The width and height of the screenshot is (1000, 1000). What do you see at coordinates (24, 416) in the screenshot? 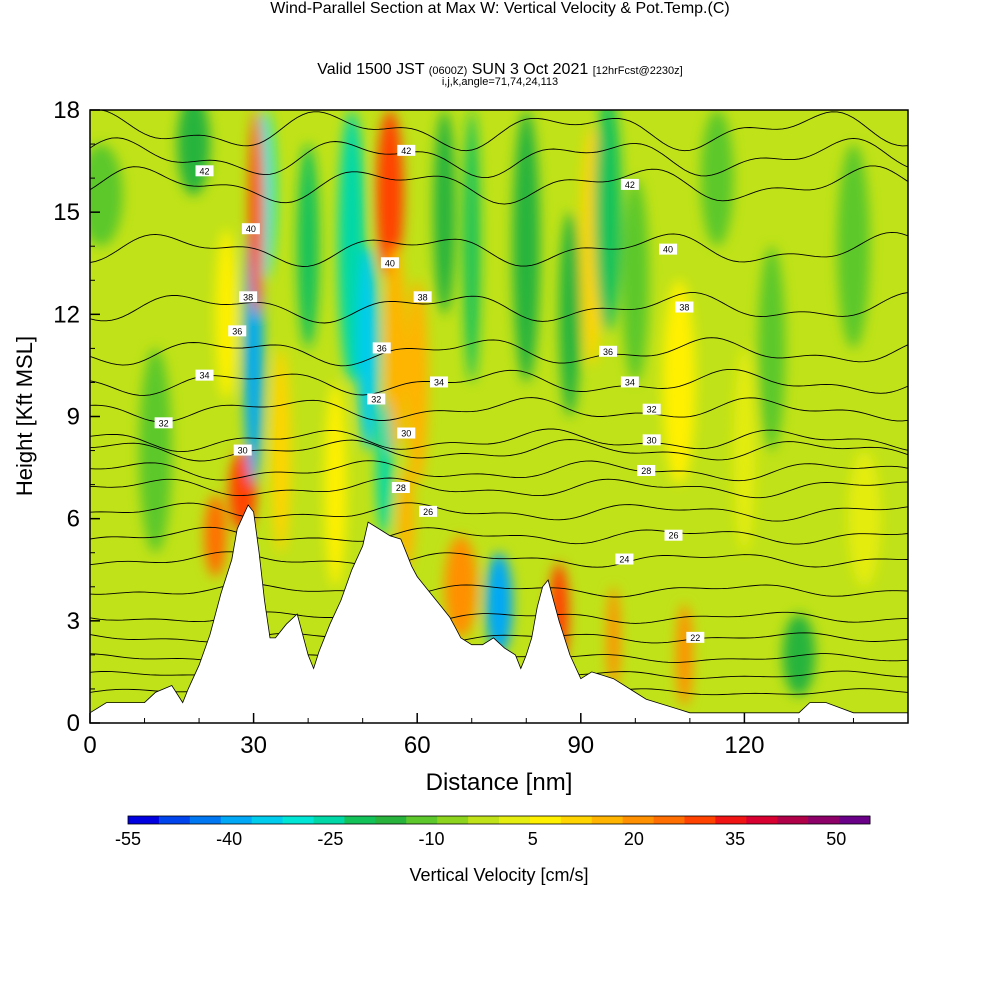
I see `y-axis-label: Height [Kft MSL]` at bounding box center [24, 416].